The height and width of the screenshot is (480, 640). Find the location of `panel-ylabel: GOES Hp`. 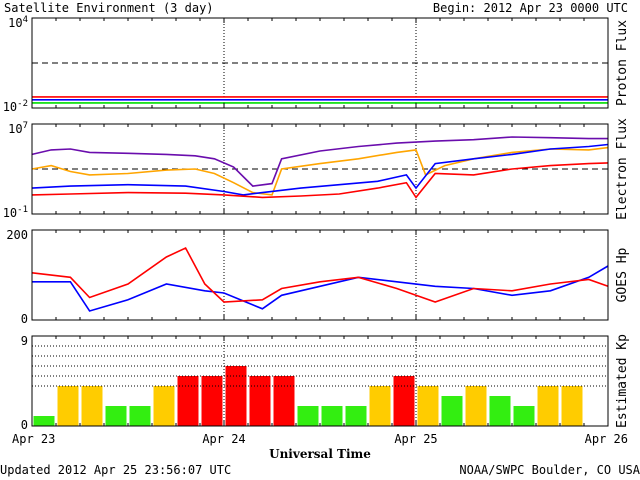

panel-ylabel: GOES Hp is located at coordinates (622, 274).